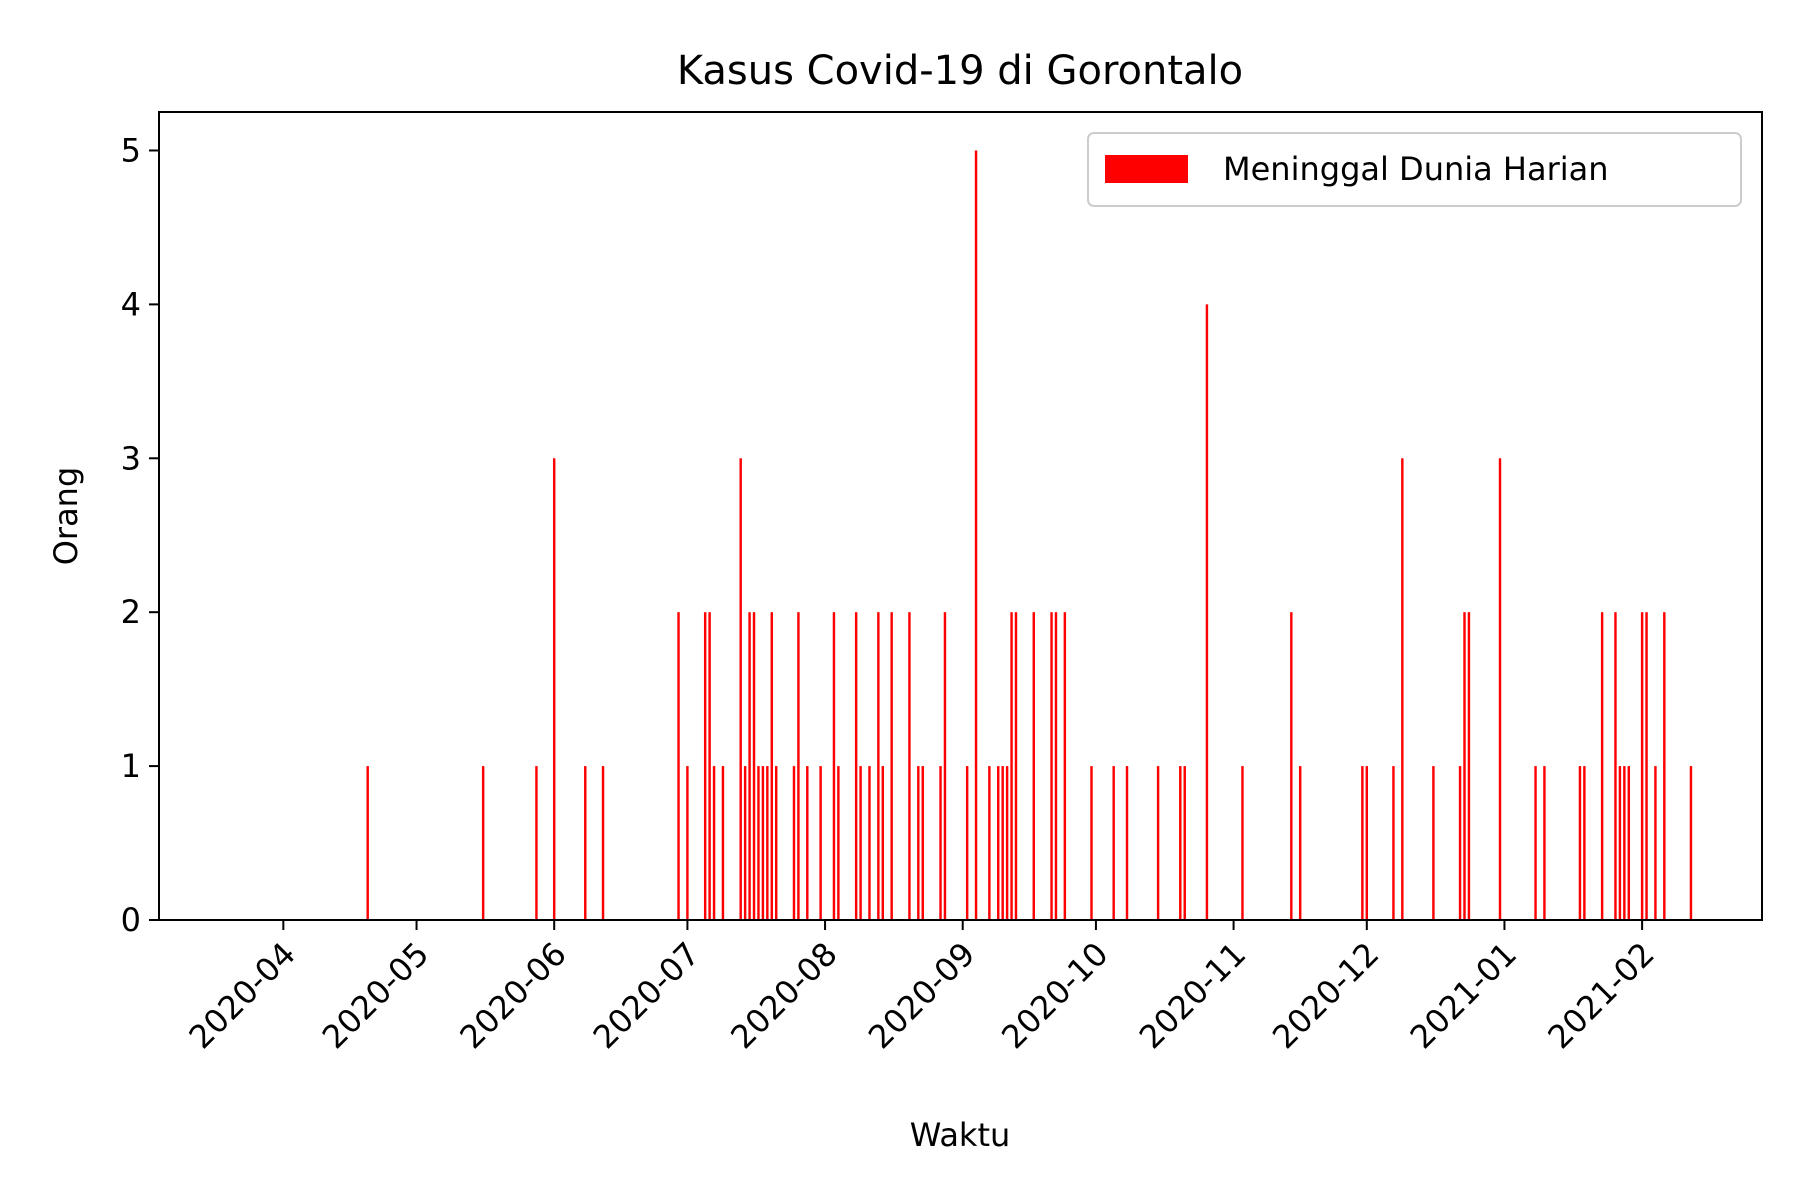 This screenshot has height=1200, width=1800. Describe the element at coordinates (131, 304) in the screenshot. I see `y-tick-label: 4` at that location.